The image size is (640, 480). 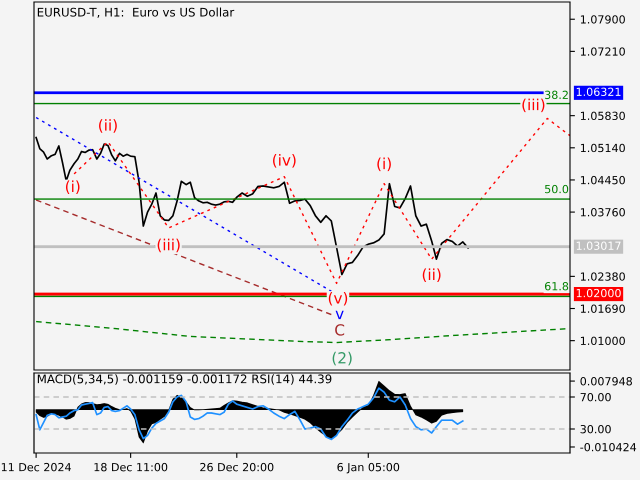 I want to click on annotation: v, so click(x=340, y=315).